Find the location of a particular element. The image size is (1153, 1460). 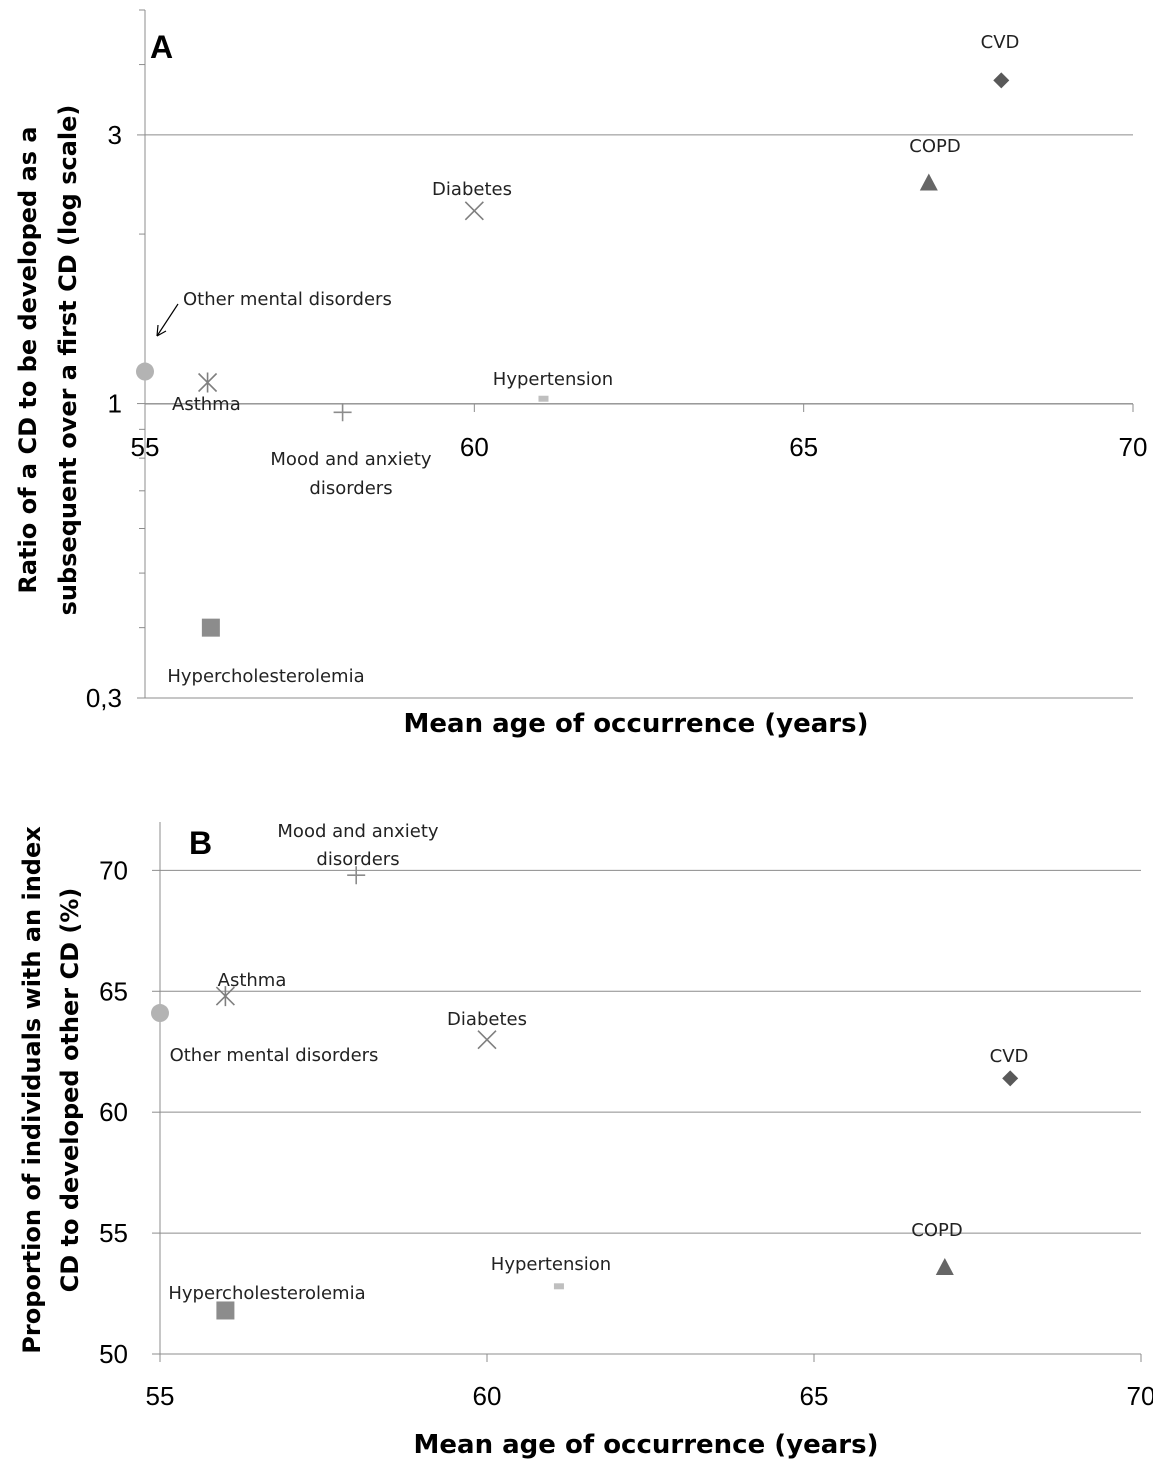

panel-label: B is located at coordinates (200, 843).